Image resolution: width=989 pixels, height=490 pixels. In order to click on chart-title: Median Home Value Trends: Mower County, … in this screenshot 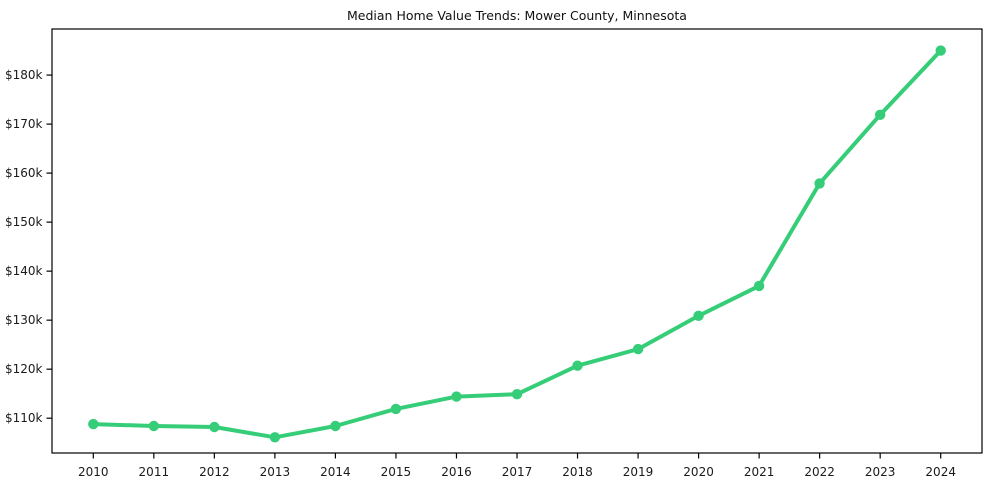, I will do `click(517, 15)`.